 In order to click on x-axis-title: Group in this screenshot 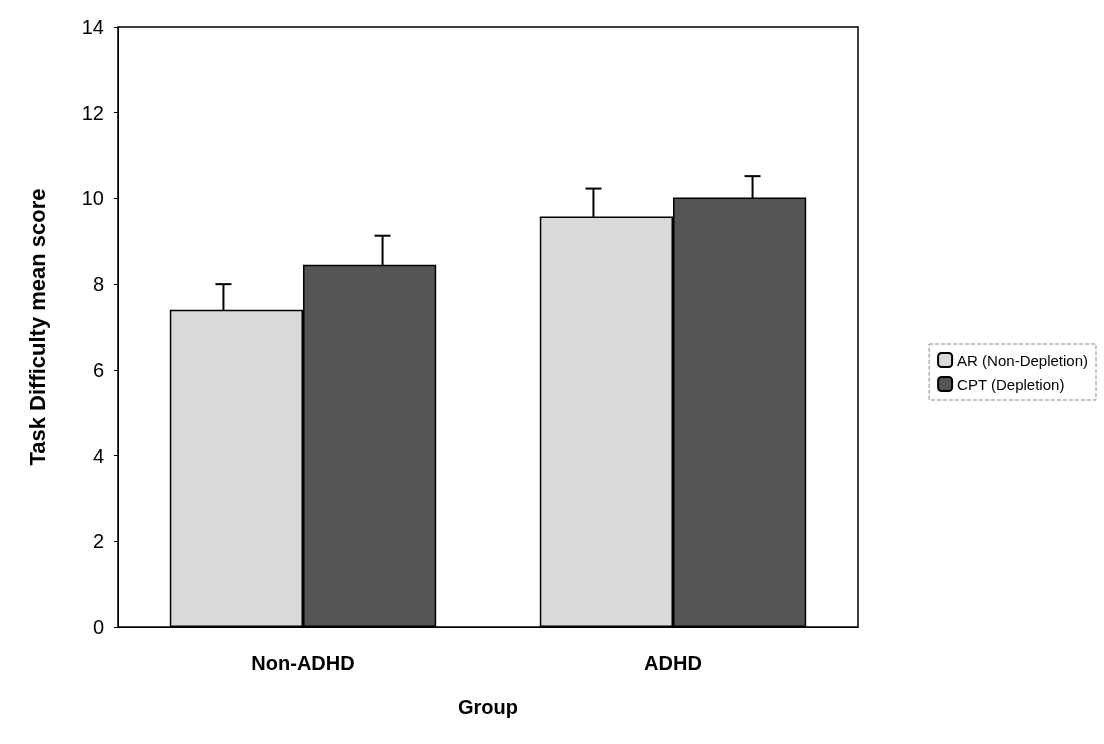, I will do `click(488, 707)`.